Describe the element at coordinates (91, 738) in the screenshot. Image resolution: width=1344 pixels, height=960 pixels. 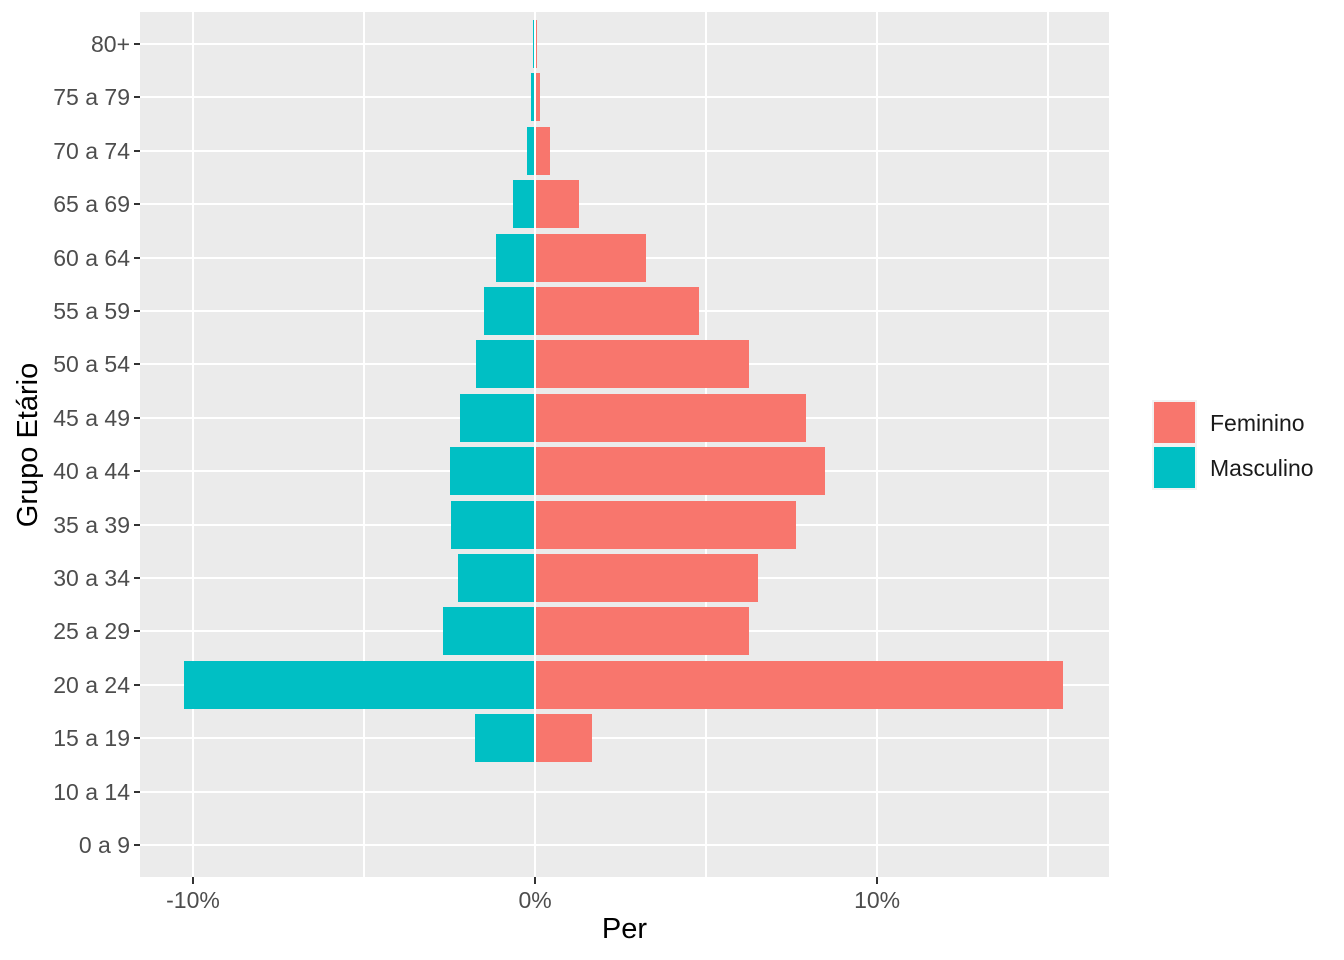
I see `y-tick-label: 15 a 19` at that location.